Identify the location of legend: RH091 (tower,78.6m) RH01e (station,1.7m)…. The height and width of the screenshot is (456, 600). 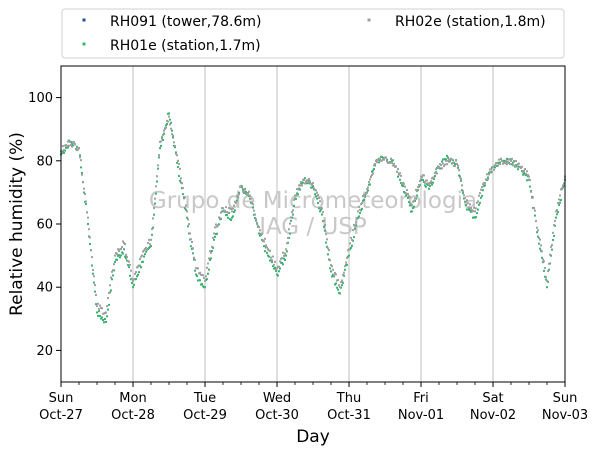
(313, 33).